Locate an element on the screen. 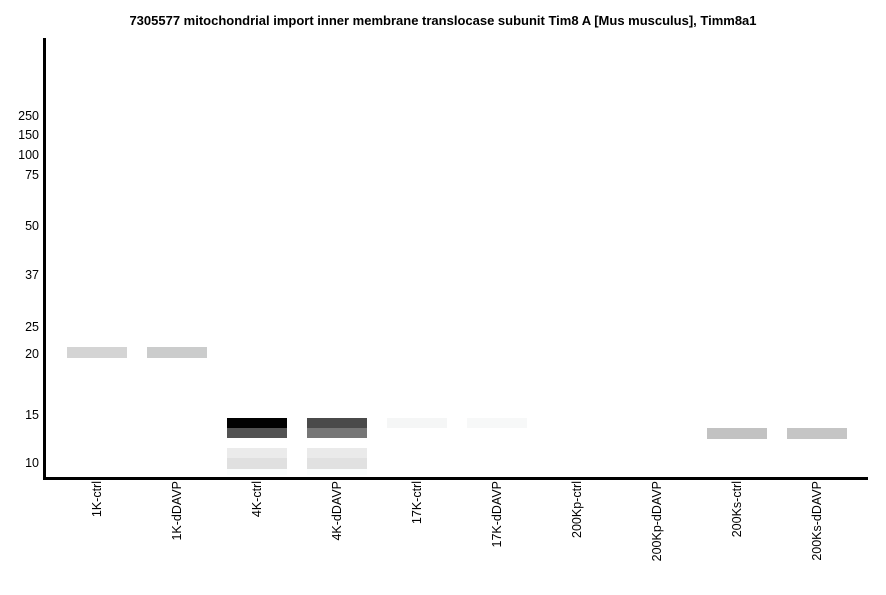 This screenshot has height=595, width=886. lane-label: 4K-dDAVP is located at coordinates (337, 511).